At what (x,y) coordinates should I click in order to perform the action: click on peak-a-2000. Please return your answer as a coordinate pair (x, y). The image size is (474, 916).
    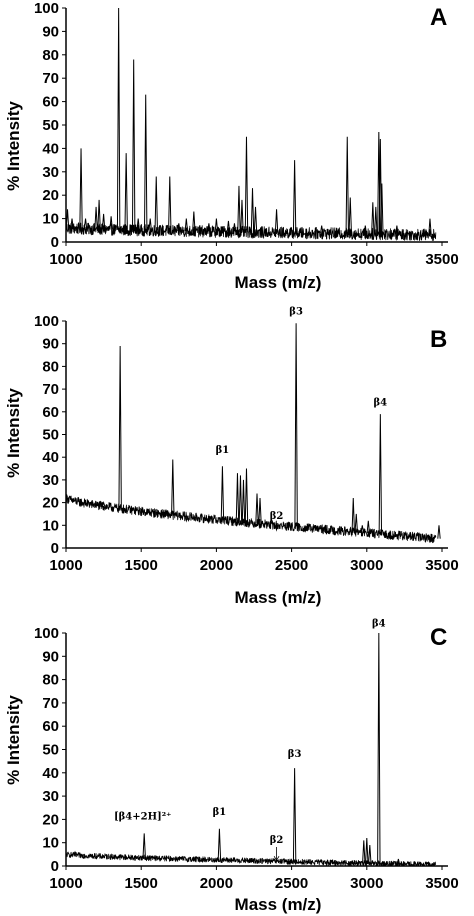
    Looking at the image, I should click on (216, 225).